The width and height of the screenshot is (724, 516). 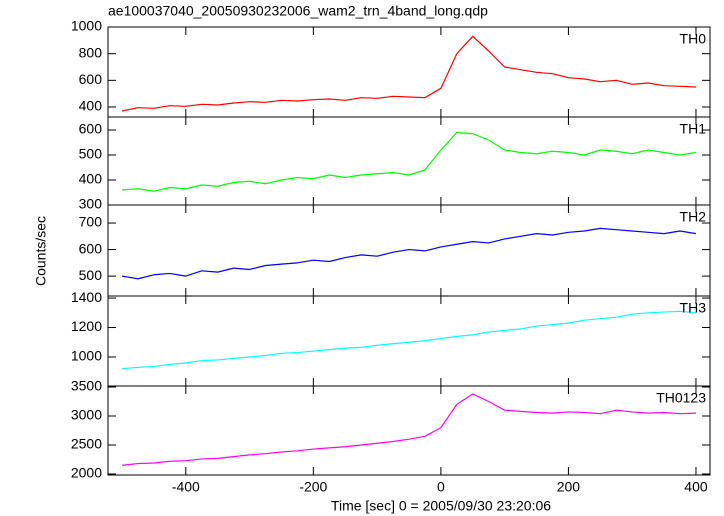 What do you see at coordinates (86, 297) in the screenshot?
I see `y-tick-label: 1400` at bounding box center [86, 297].